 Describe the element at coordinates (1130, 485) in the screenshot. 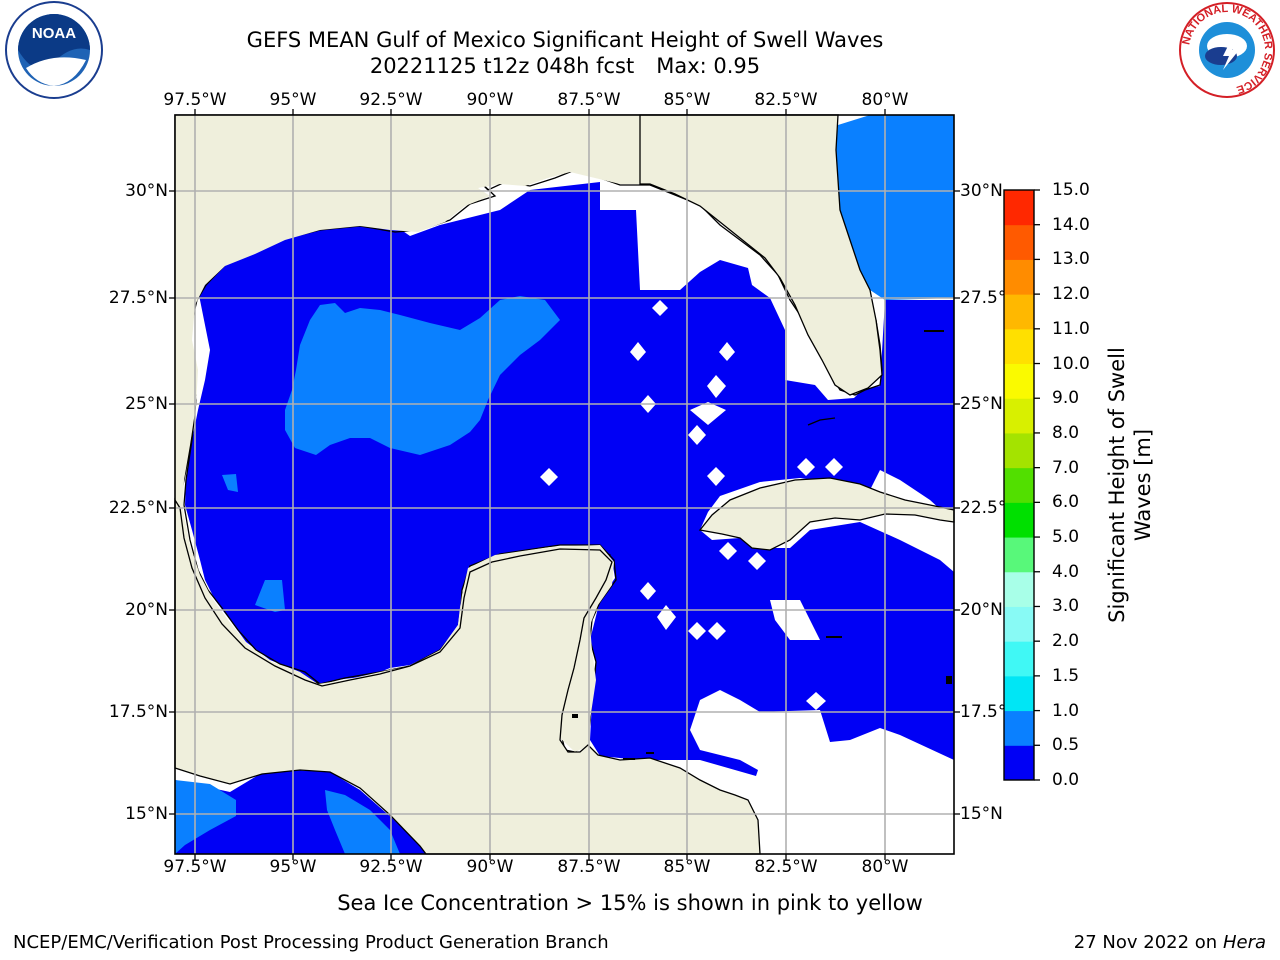

I see `colorbar-title: Significant Height of Swell Waves [m]` at that location.